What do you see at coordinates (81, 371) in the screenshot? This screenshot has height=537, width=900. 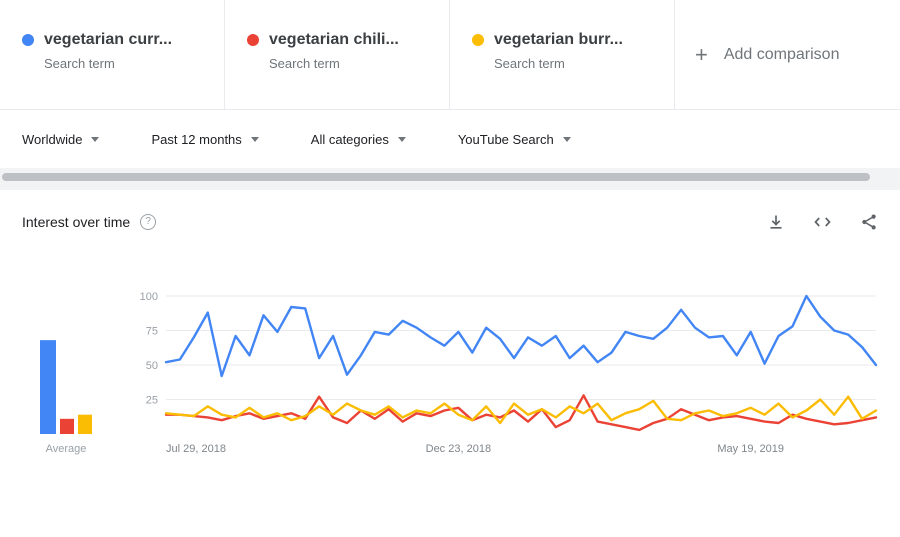 I see `average-bar-chart: Average` at bounding box center [81, 371].